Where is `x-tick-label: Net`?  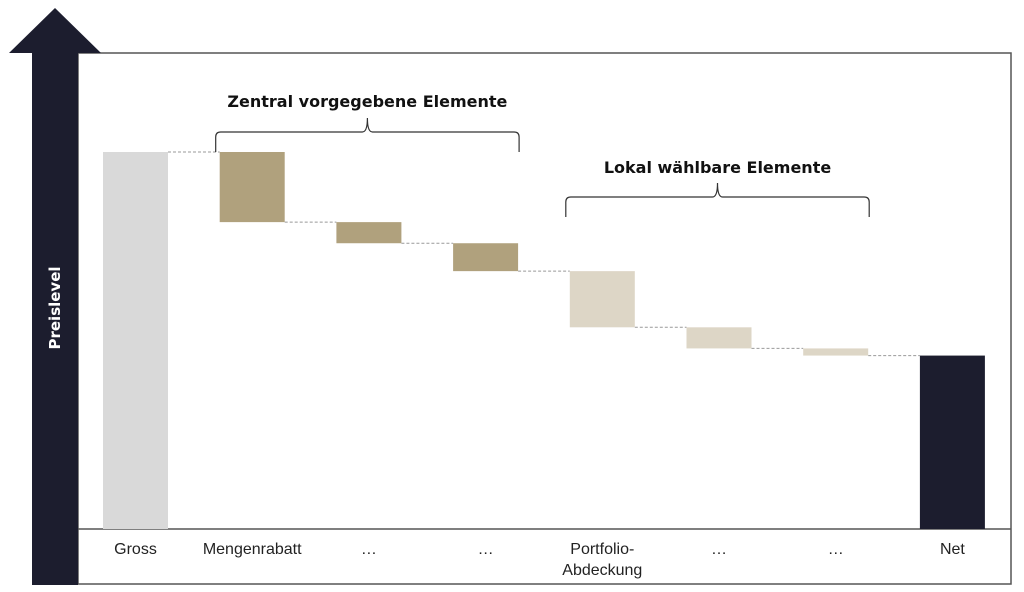
x-tick-label: Net is located at coordinates (952, 549).